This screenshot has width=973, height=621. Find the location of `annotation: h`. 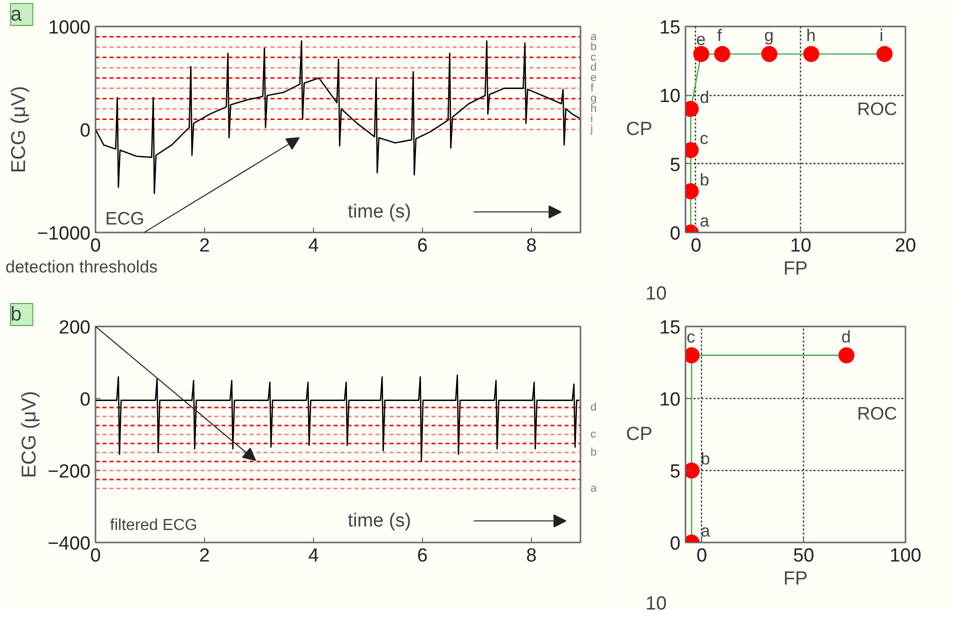

annotation: h is located at coordinates (811, 35).